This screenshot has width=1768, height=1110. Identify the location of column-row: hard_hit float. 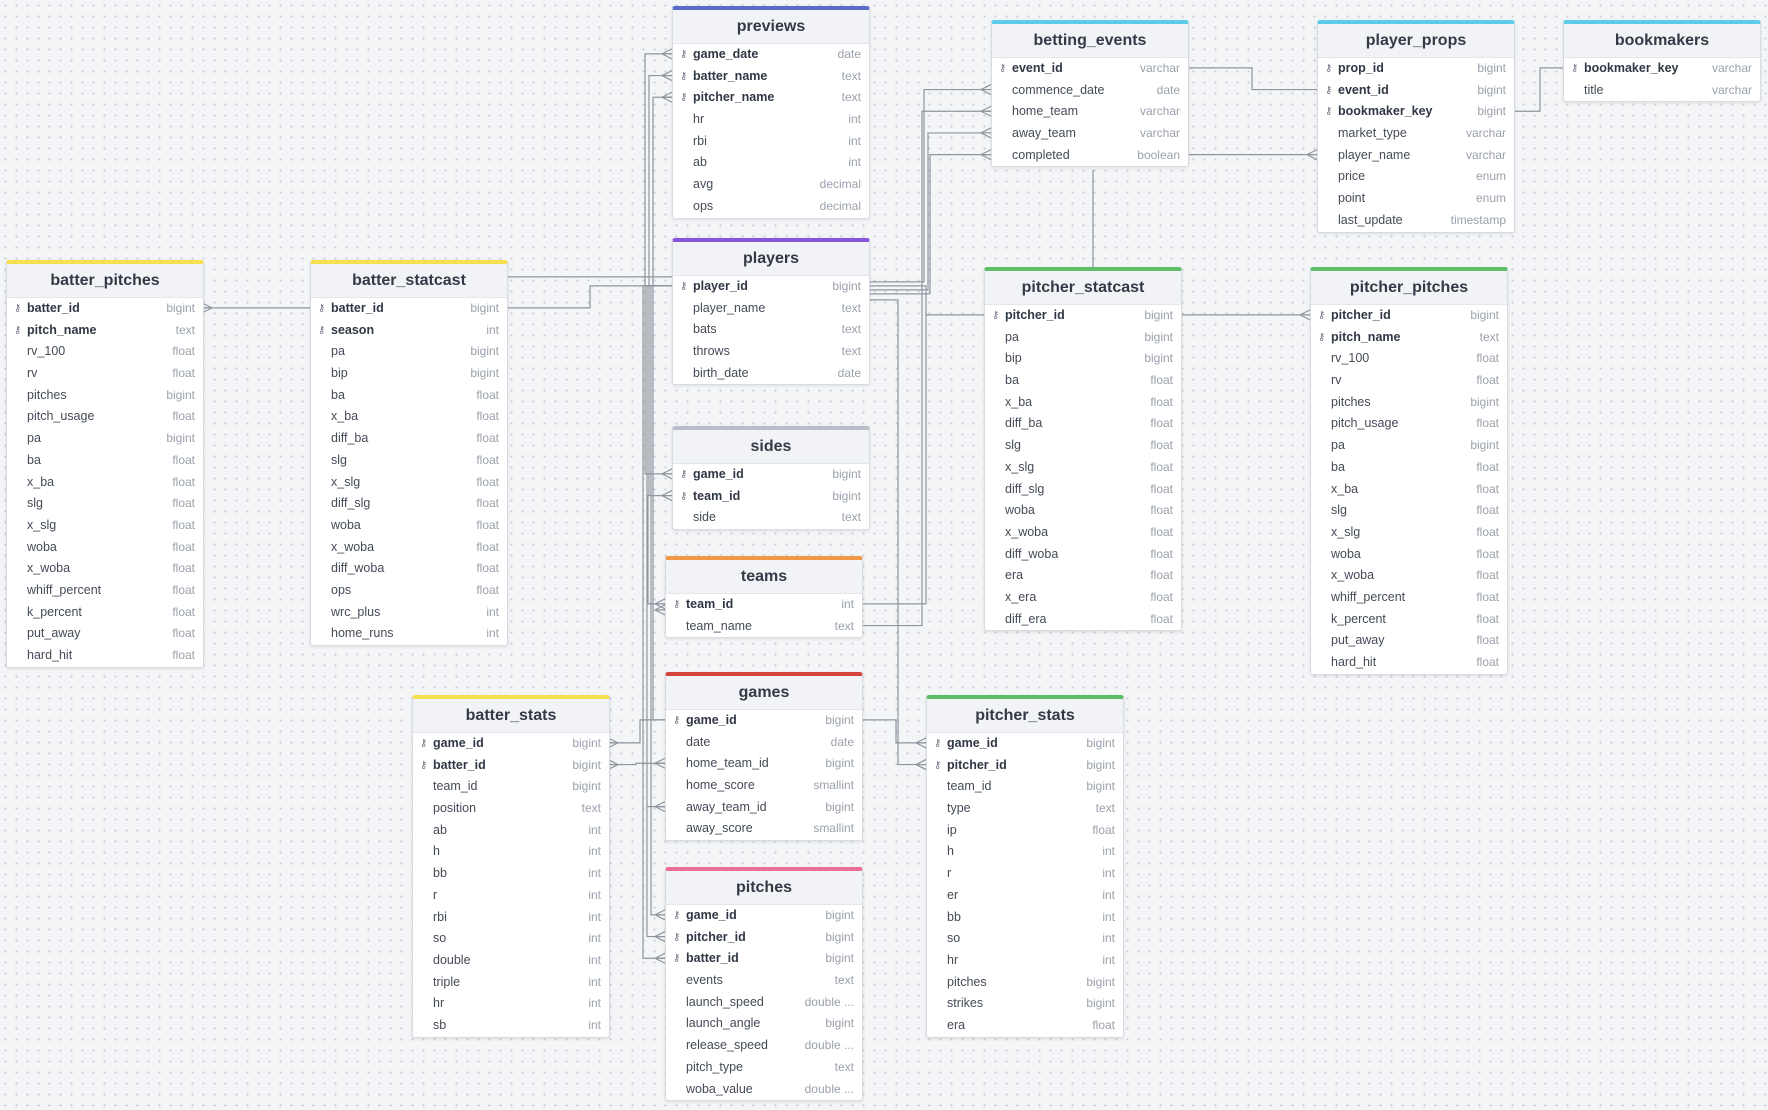
(1409, 663).